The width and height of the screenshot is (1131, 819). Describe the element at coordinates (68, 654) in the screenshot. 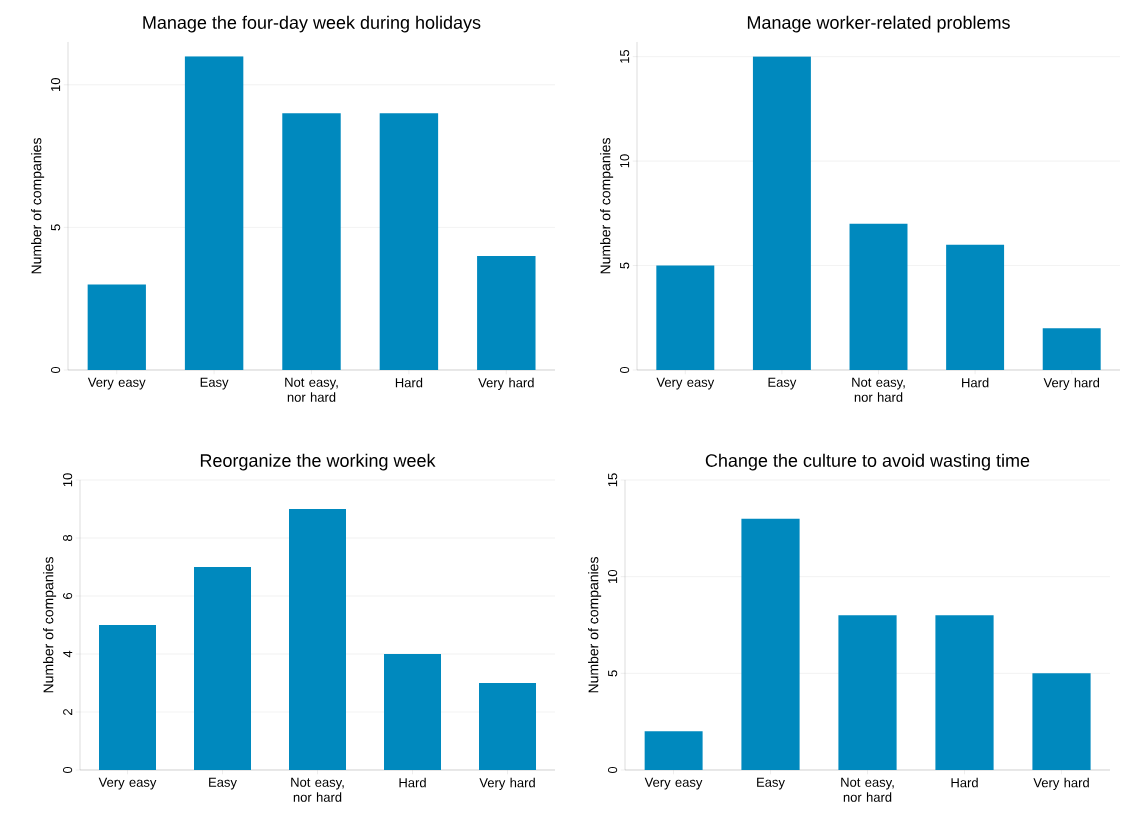

I see `y-tick-label: 4` at that location.